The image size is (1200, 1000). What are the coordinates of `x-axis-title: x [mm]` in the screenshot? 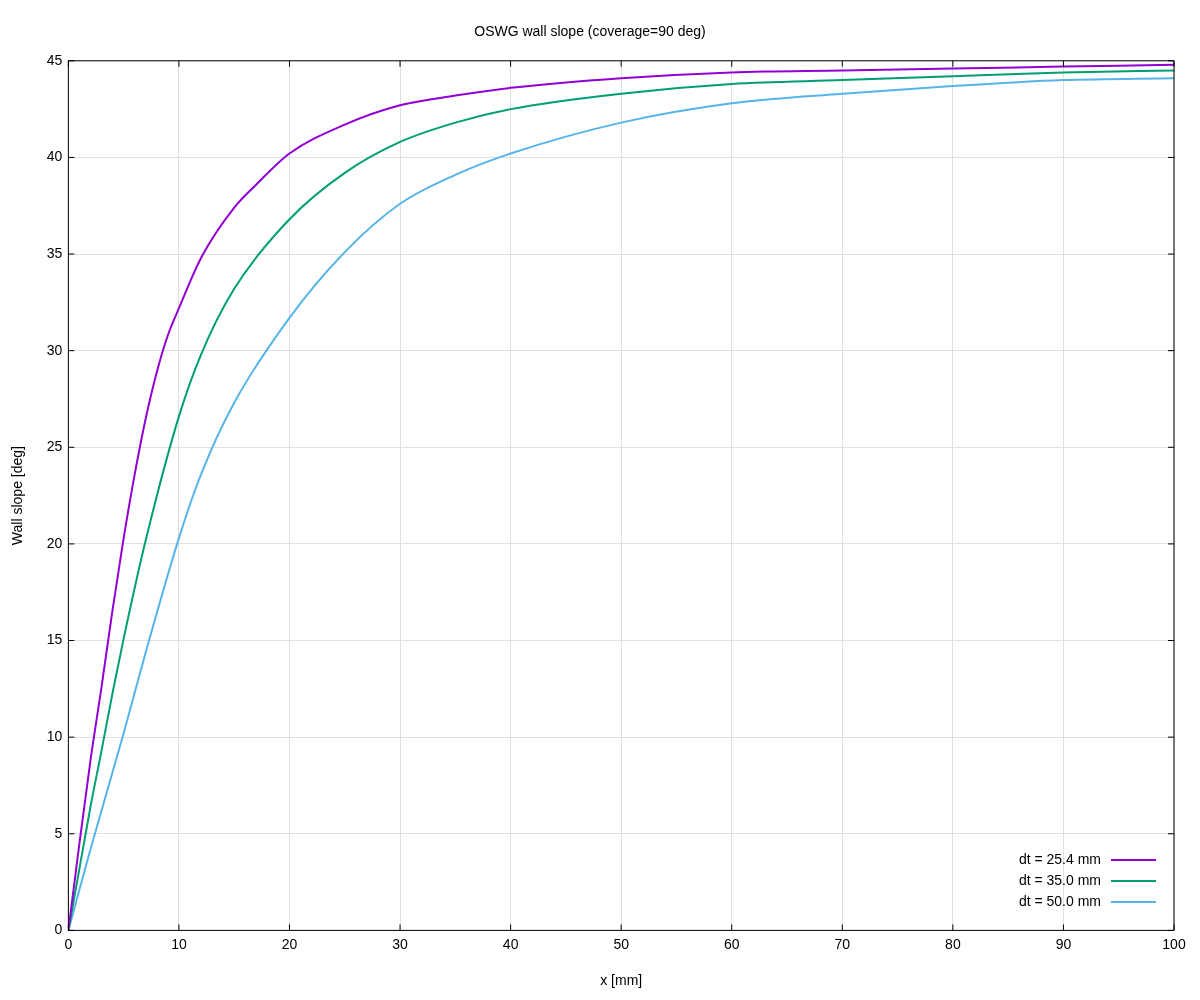 It's located at (621, 980).